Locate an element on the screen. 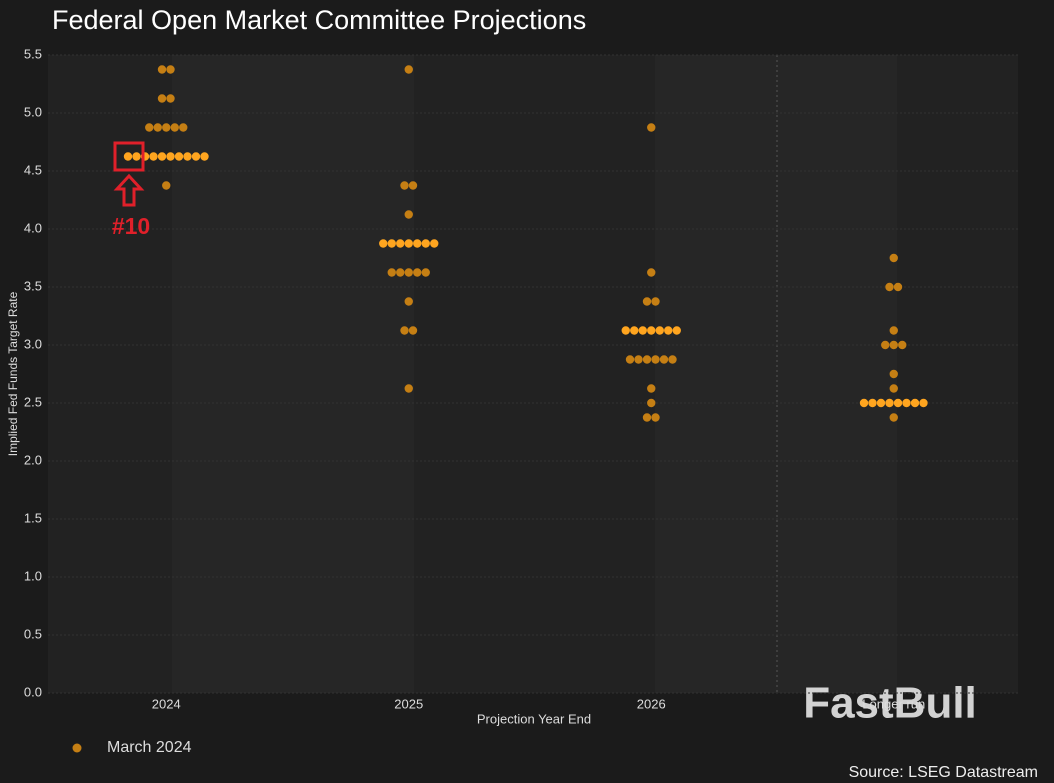 This screenshot has width=1054, height=783. y-tick-label: 3.5 is located at coordinates (33, 285).